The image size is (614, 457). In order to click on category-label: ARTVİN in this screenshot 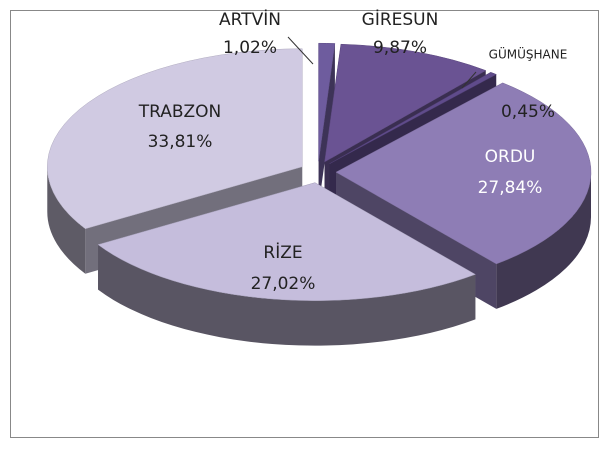, I will do `click(250, 19)`.